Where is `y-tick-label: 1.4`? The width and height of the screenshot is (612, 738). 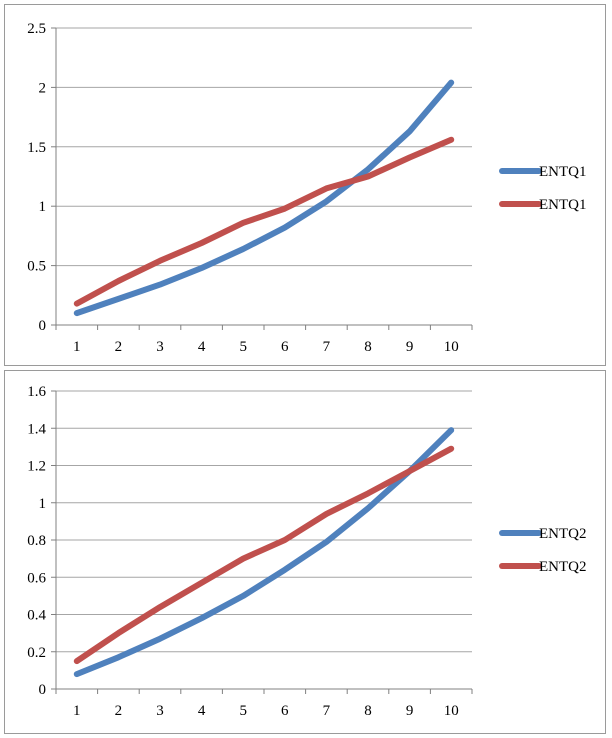
y-tick-label: 1.4 is located at coordinates (36, 429).